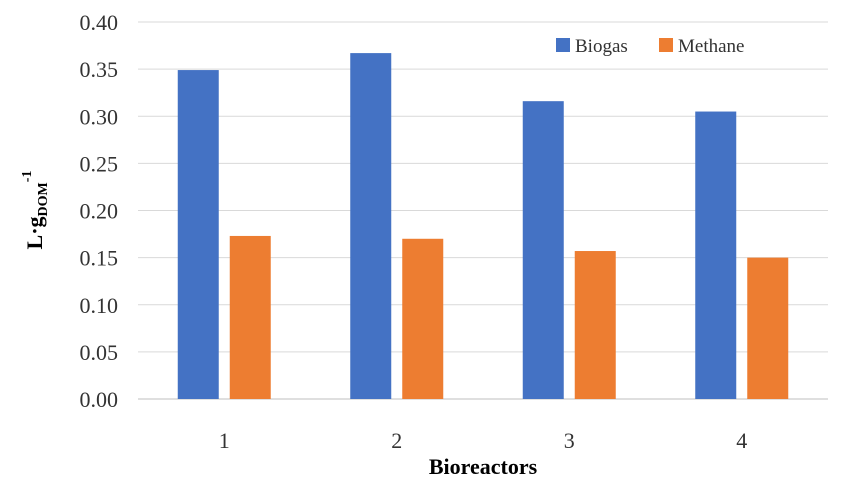 The image size is (851, 479). I want to click on y-axis-ticks: 0.00 0.05 0.10 0.15 0.20 0.25 0.30 0.35 0.40, so click(99, 211).